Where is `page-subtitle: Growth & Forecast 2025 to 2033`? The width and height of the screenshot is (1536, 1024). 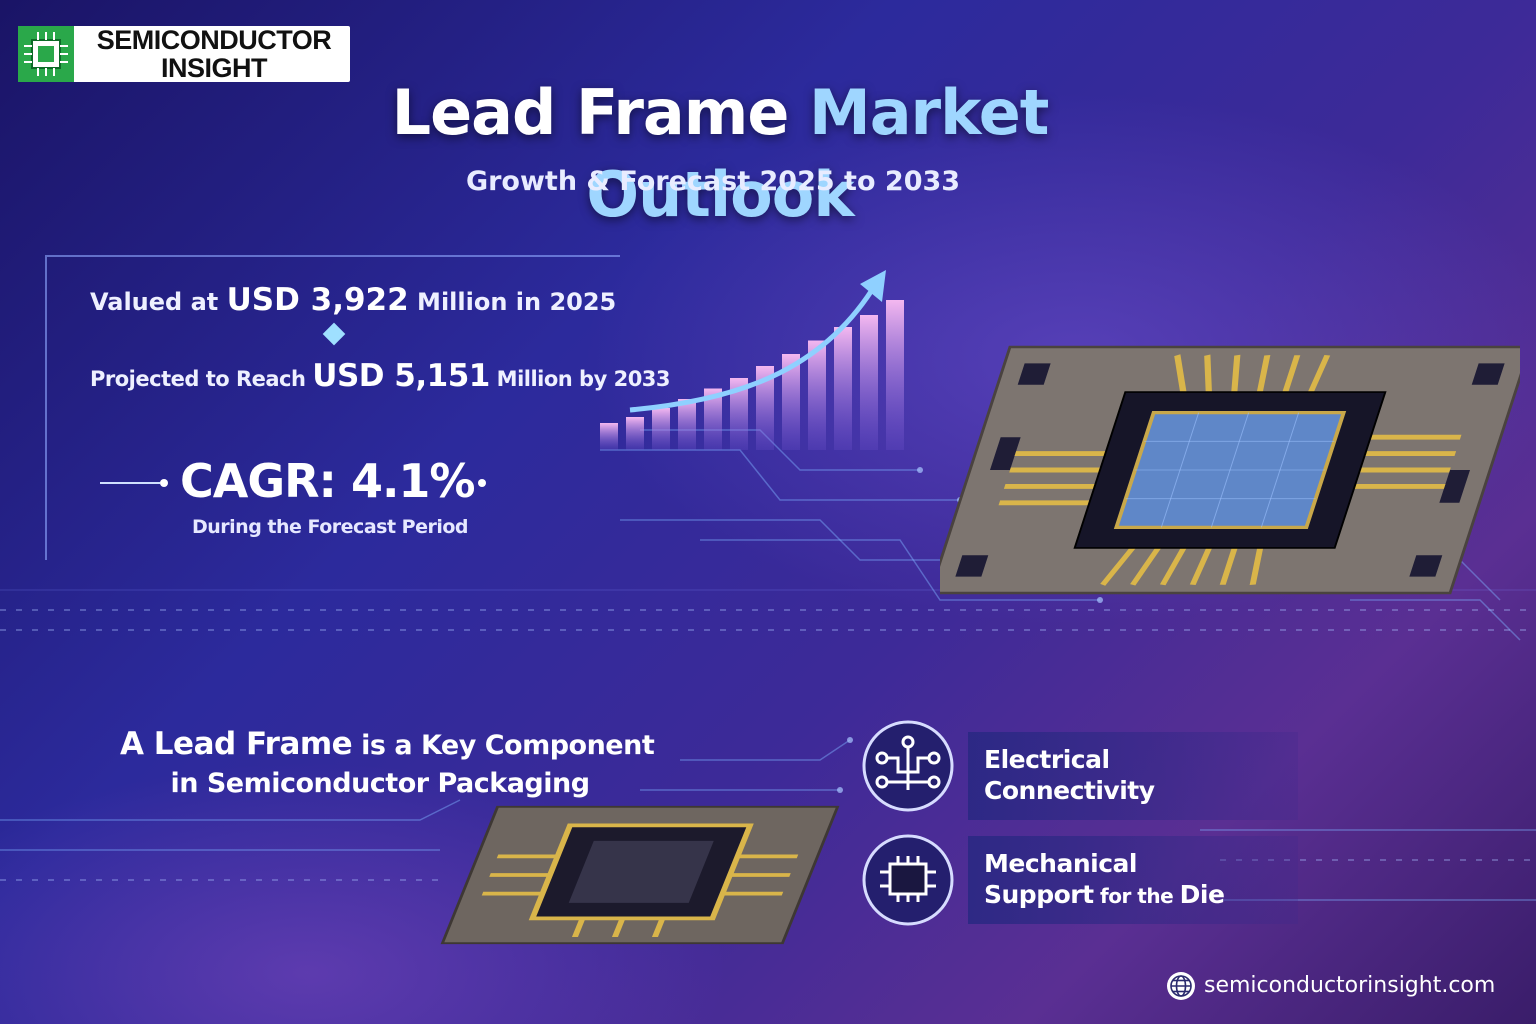
page-subtitle: Growth & Forecast 2025 to 2033 is located at coordinates (713, 181).